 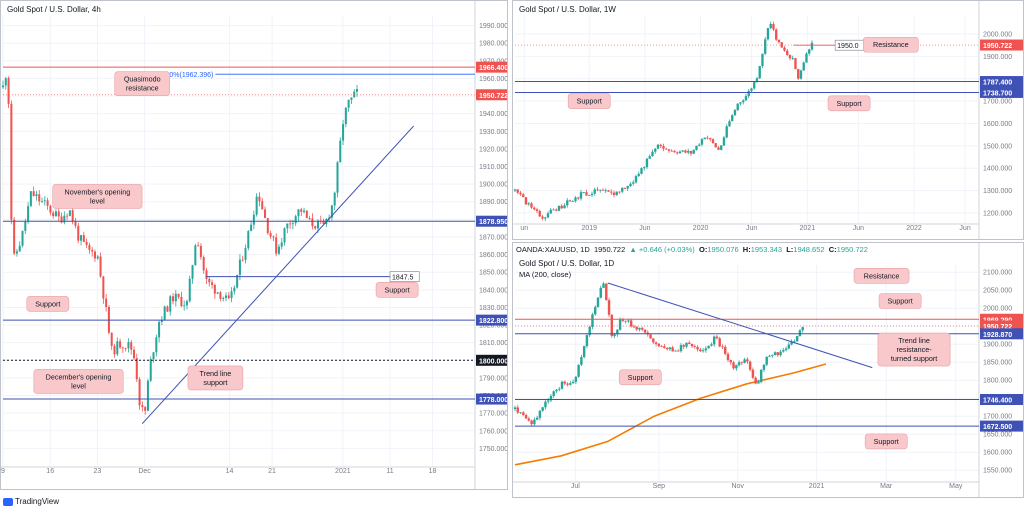 I want to click on y-tick-label: 2050.000, so click(x=997, y=291).